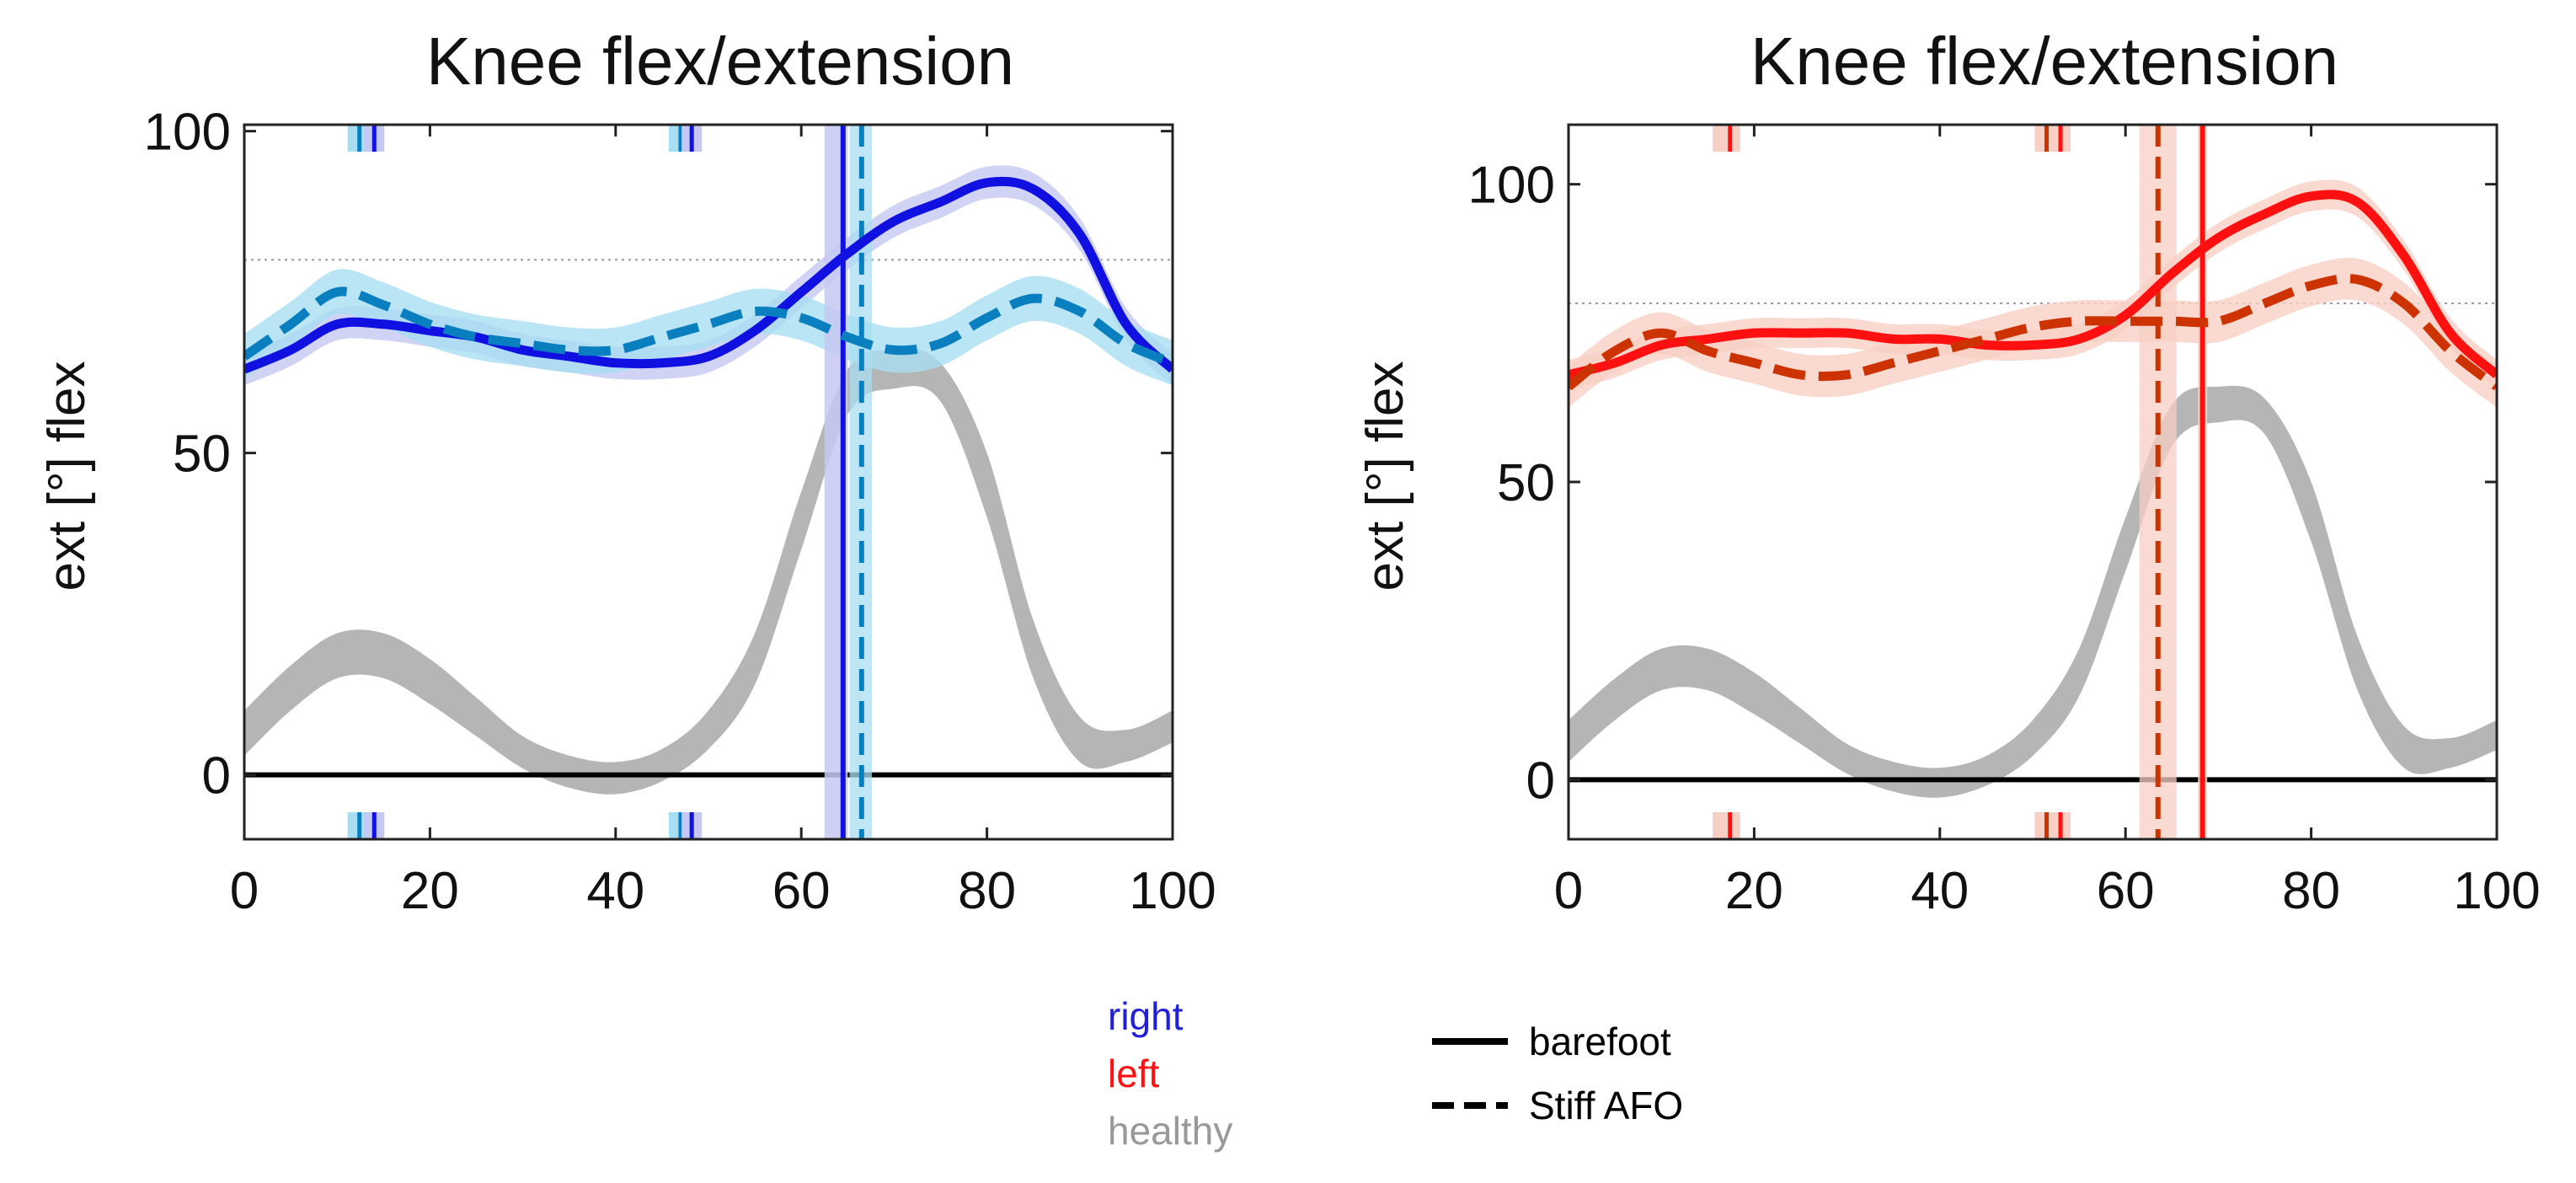 The image size is (2576, 1183). What do you see at coordinates (67, 476) in the screenshot?
I see `y-axis-label-right: ext [°] flex` at bounding box center [67, 476].